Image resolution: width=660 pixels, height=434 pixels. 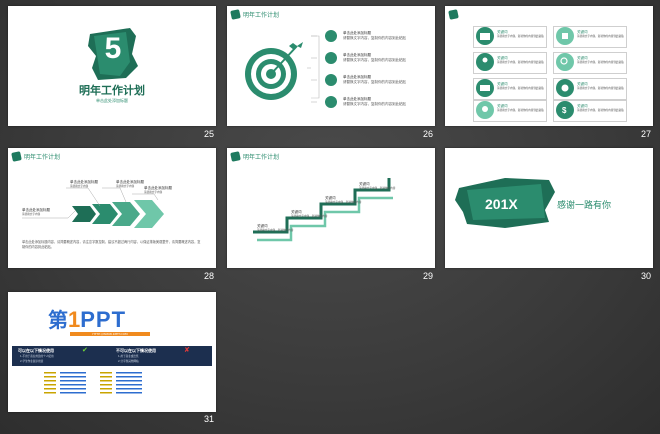 What do you see at coordinates (291, 69) in the screenshot?
I see `target-icon` at bounding box center [291, 69].